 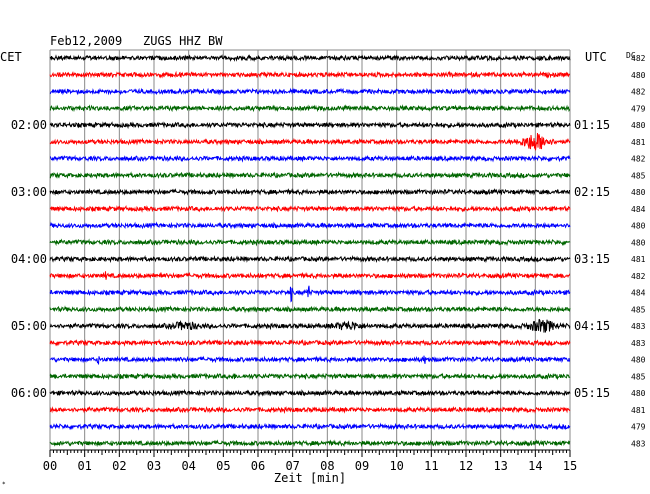 What do you see at coordinates (4, 484) in the screenshot?
I see `corner-mark-icon: *` at bounding box center [4, 484].